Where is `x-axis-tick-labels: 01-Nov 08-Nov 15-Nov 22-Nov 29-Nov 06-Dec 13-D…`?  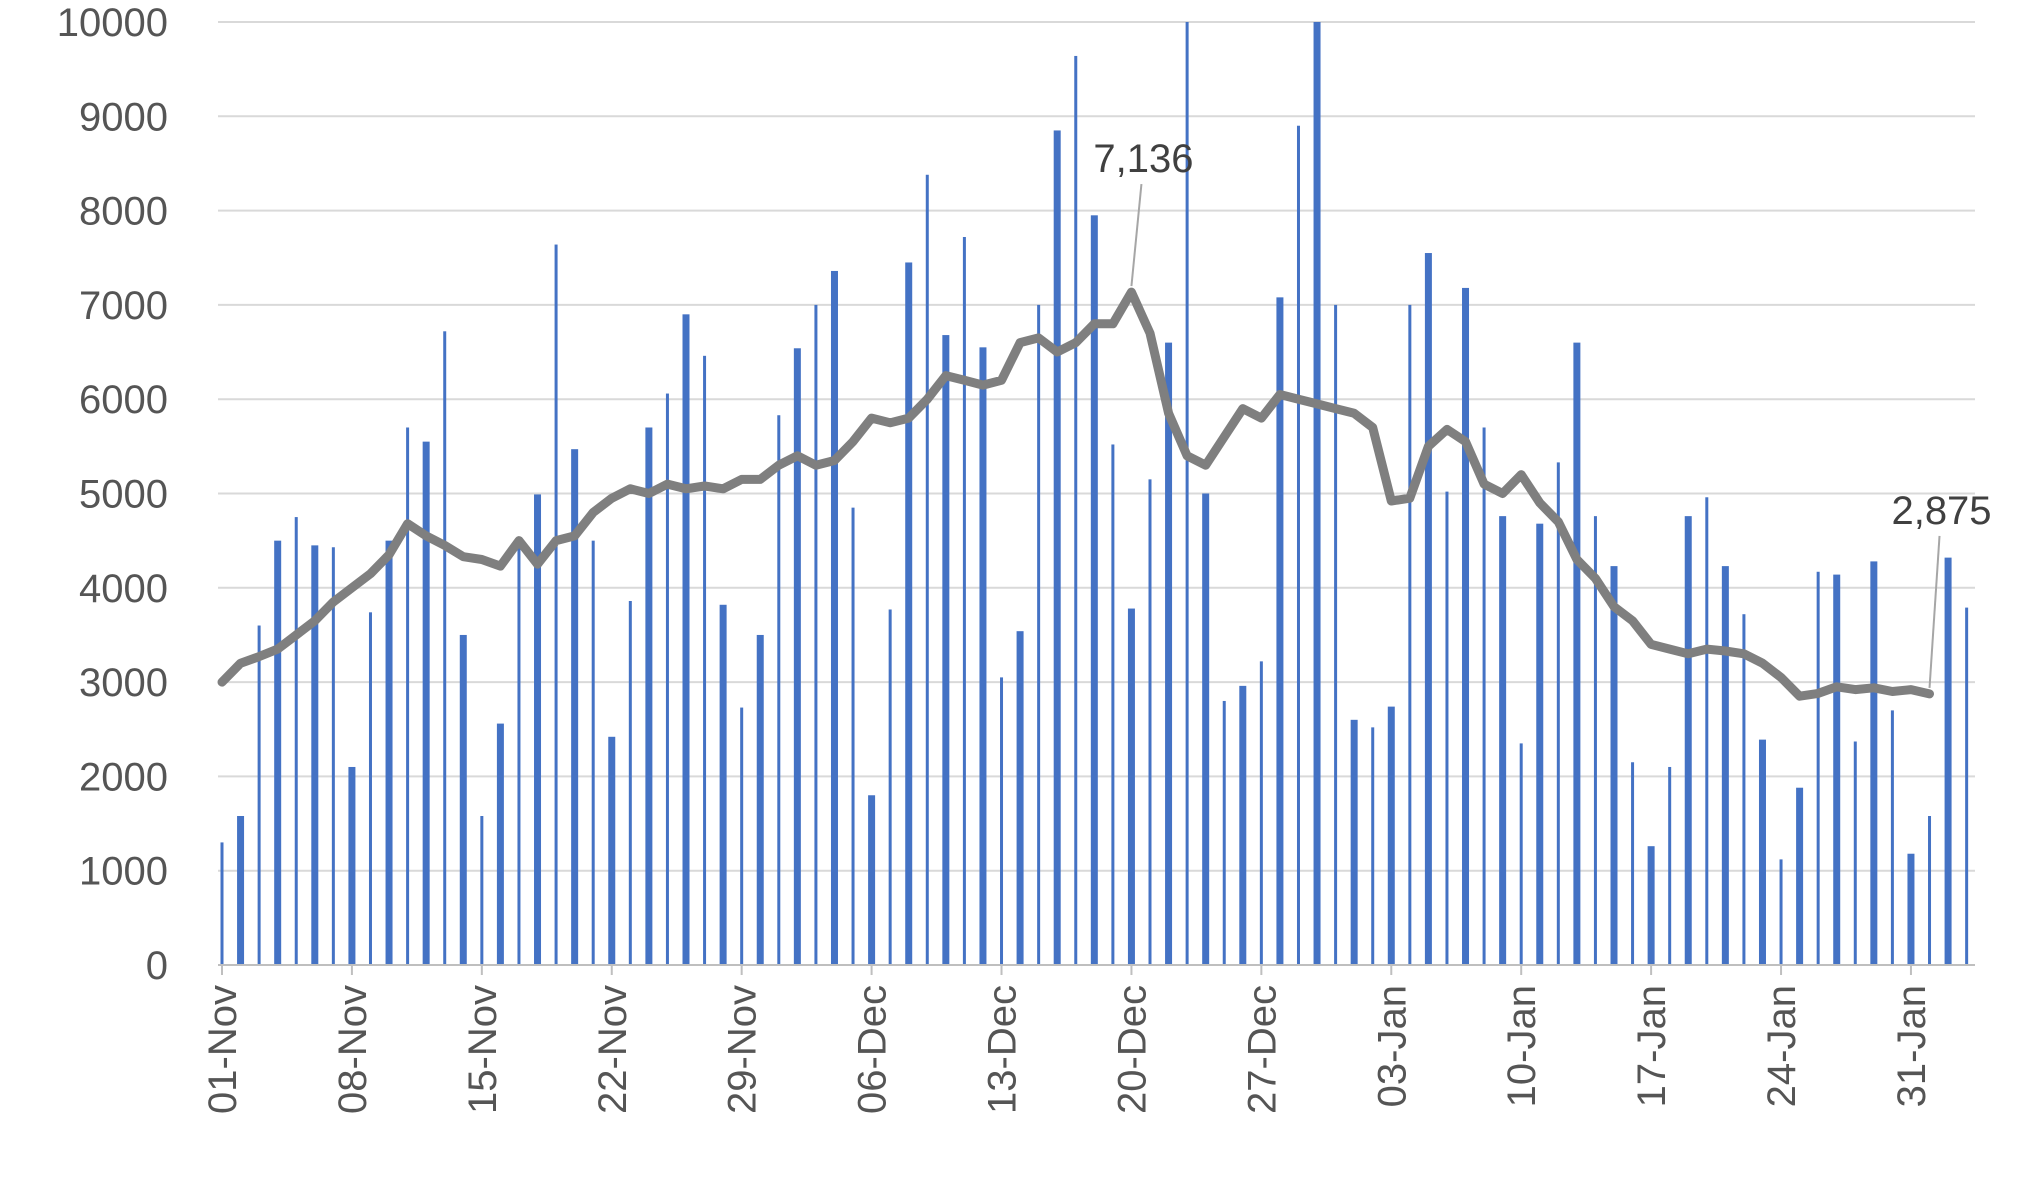 x-axis-tick-labels: 01-Nov 08-Nov 15-Nov 22-Nov 29-Nov 06-Dec 13-D… is located at coordinates (1067, 1049).